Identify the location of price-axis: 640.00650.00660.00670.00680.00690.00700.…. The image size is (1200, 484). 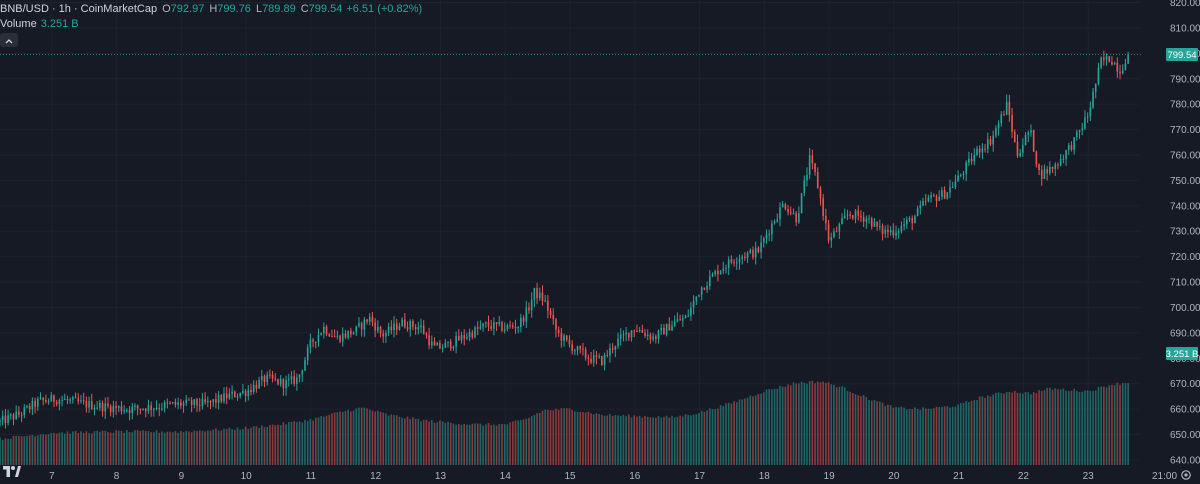
(1185, 233).